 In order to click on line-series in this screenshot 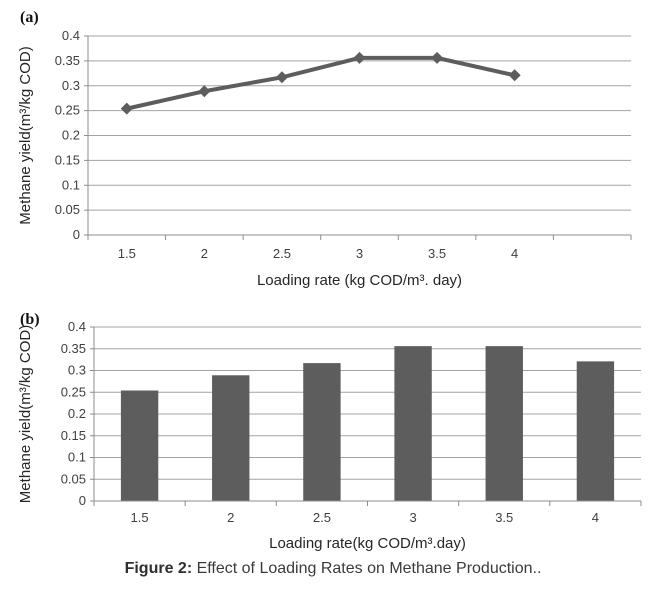, I will do `click(321, 83)`.